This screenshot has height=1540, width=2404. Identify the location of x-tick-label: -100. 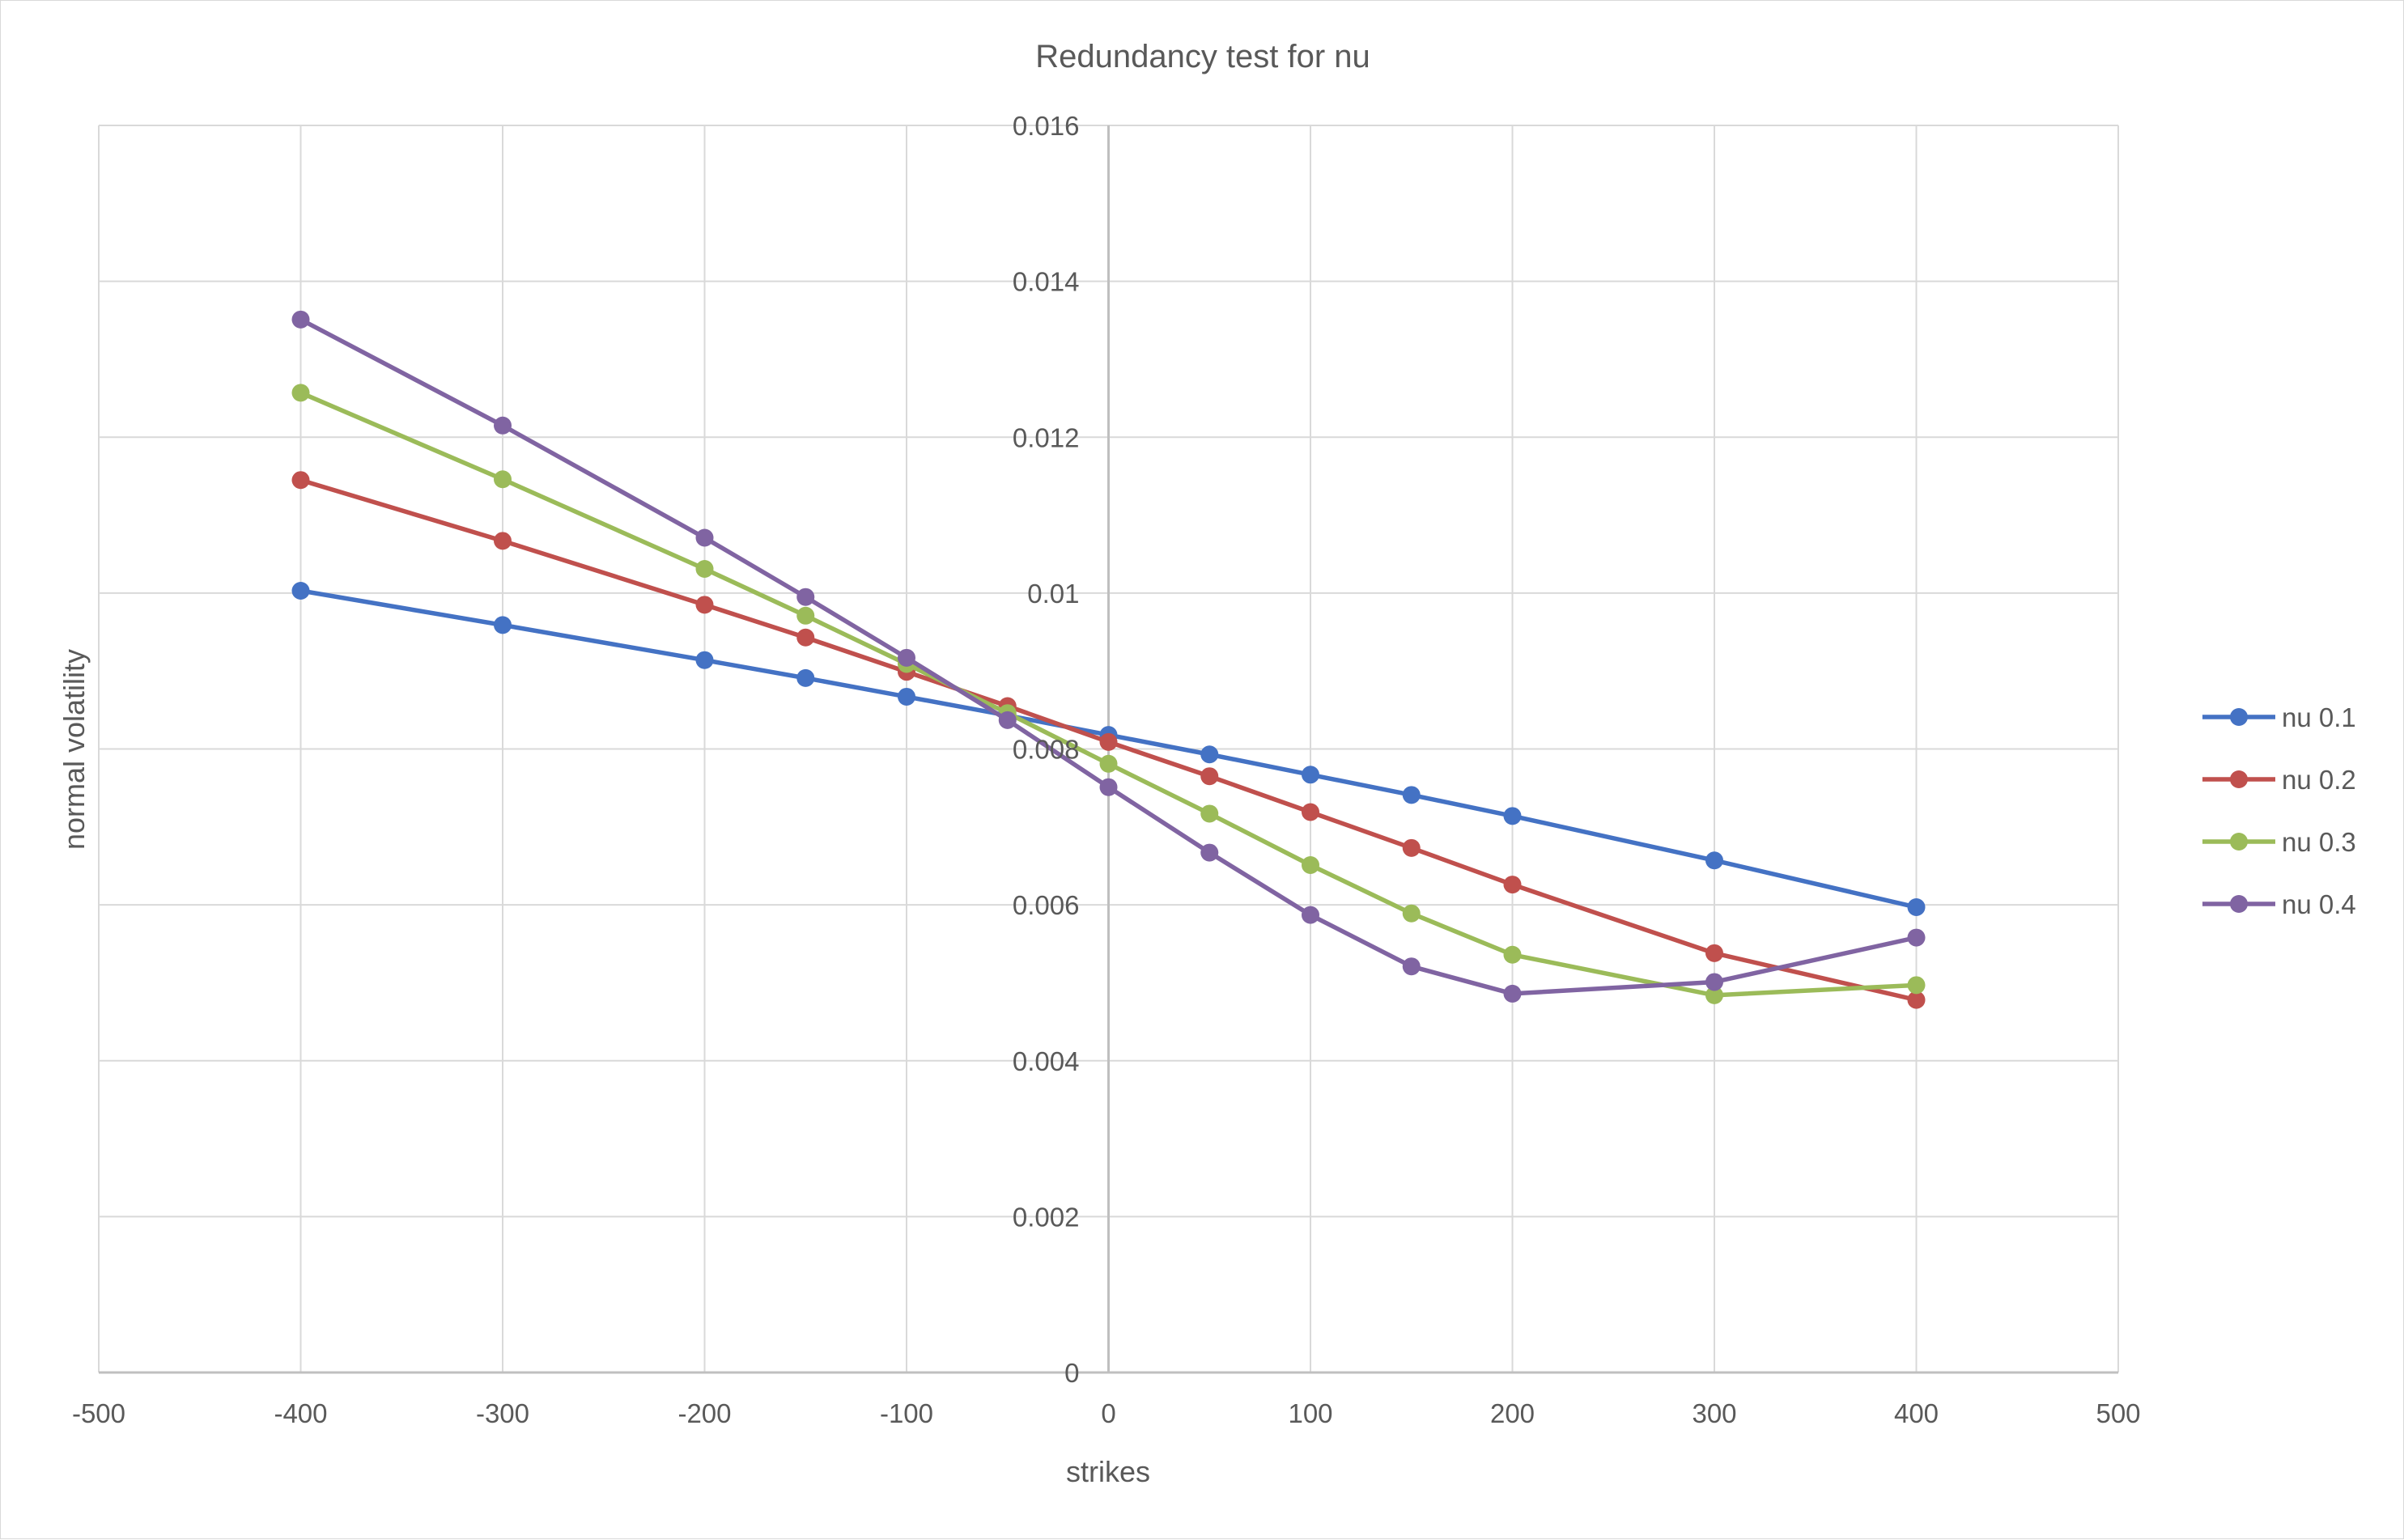
(906, 1413).